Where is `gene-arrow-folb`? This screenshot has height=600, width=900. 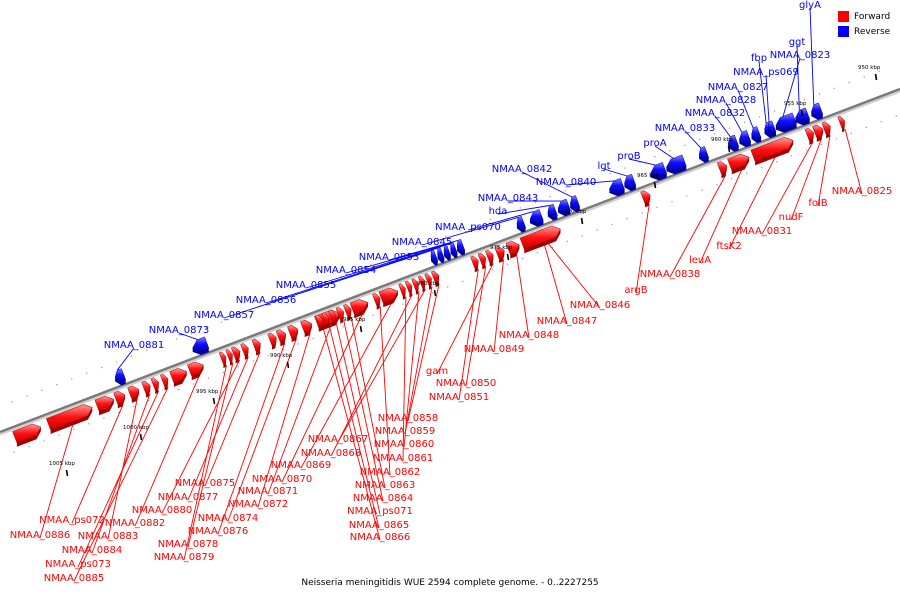 gene-arrow-folb is located at coordinates (826, 128).